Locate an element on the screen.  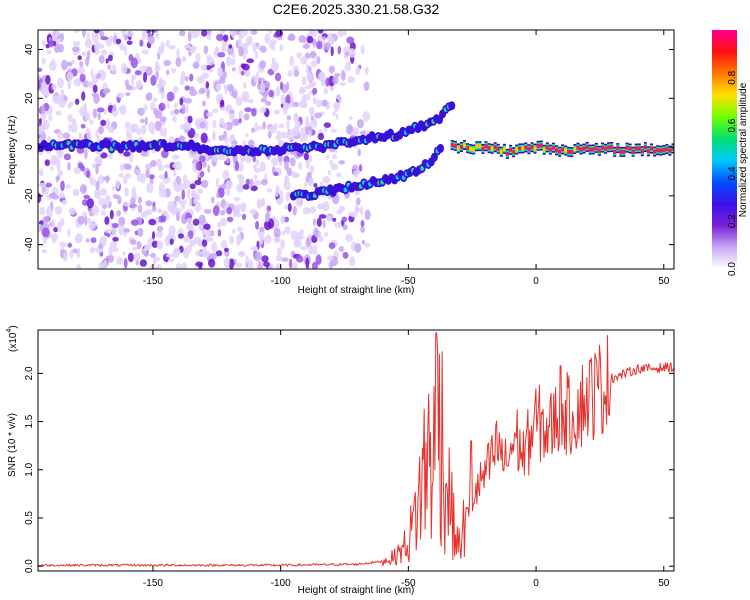
snr-y-tick-label: 0.5 is located at coordinates (29, 518).